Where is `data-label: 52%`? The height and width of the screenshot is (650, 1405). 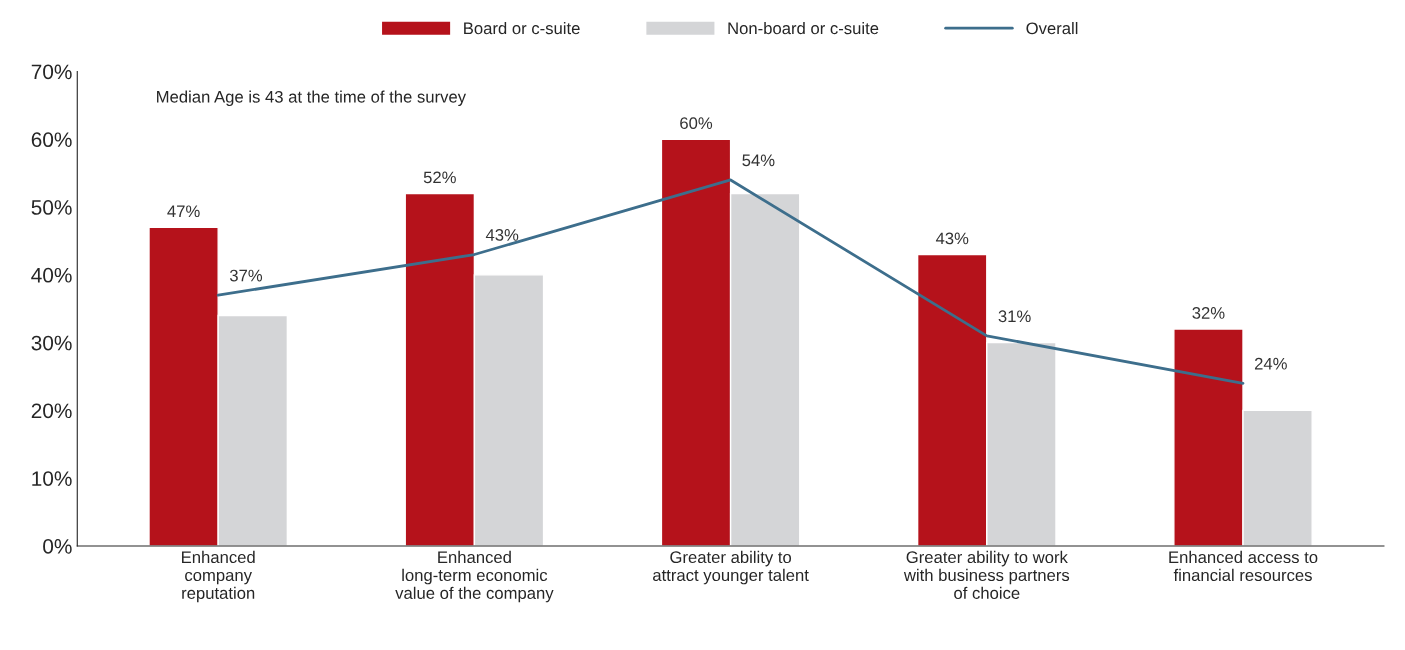 data-label: 52% is located at coordinates (439, 177).